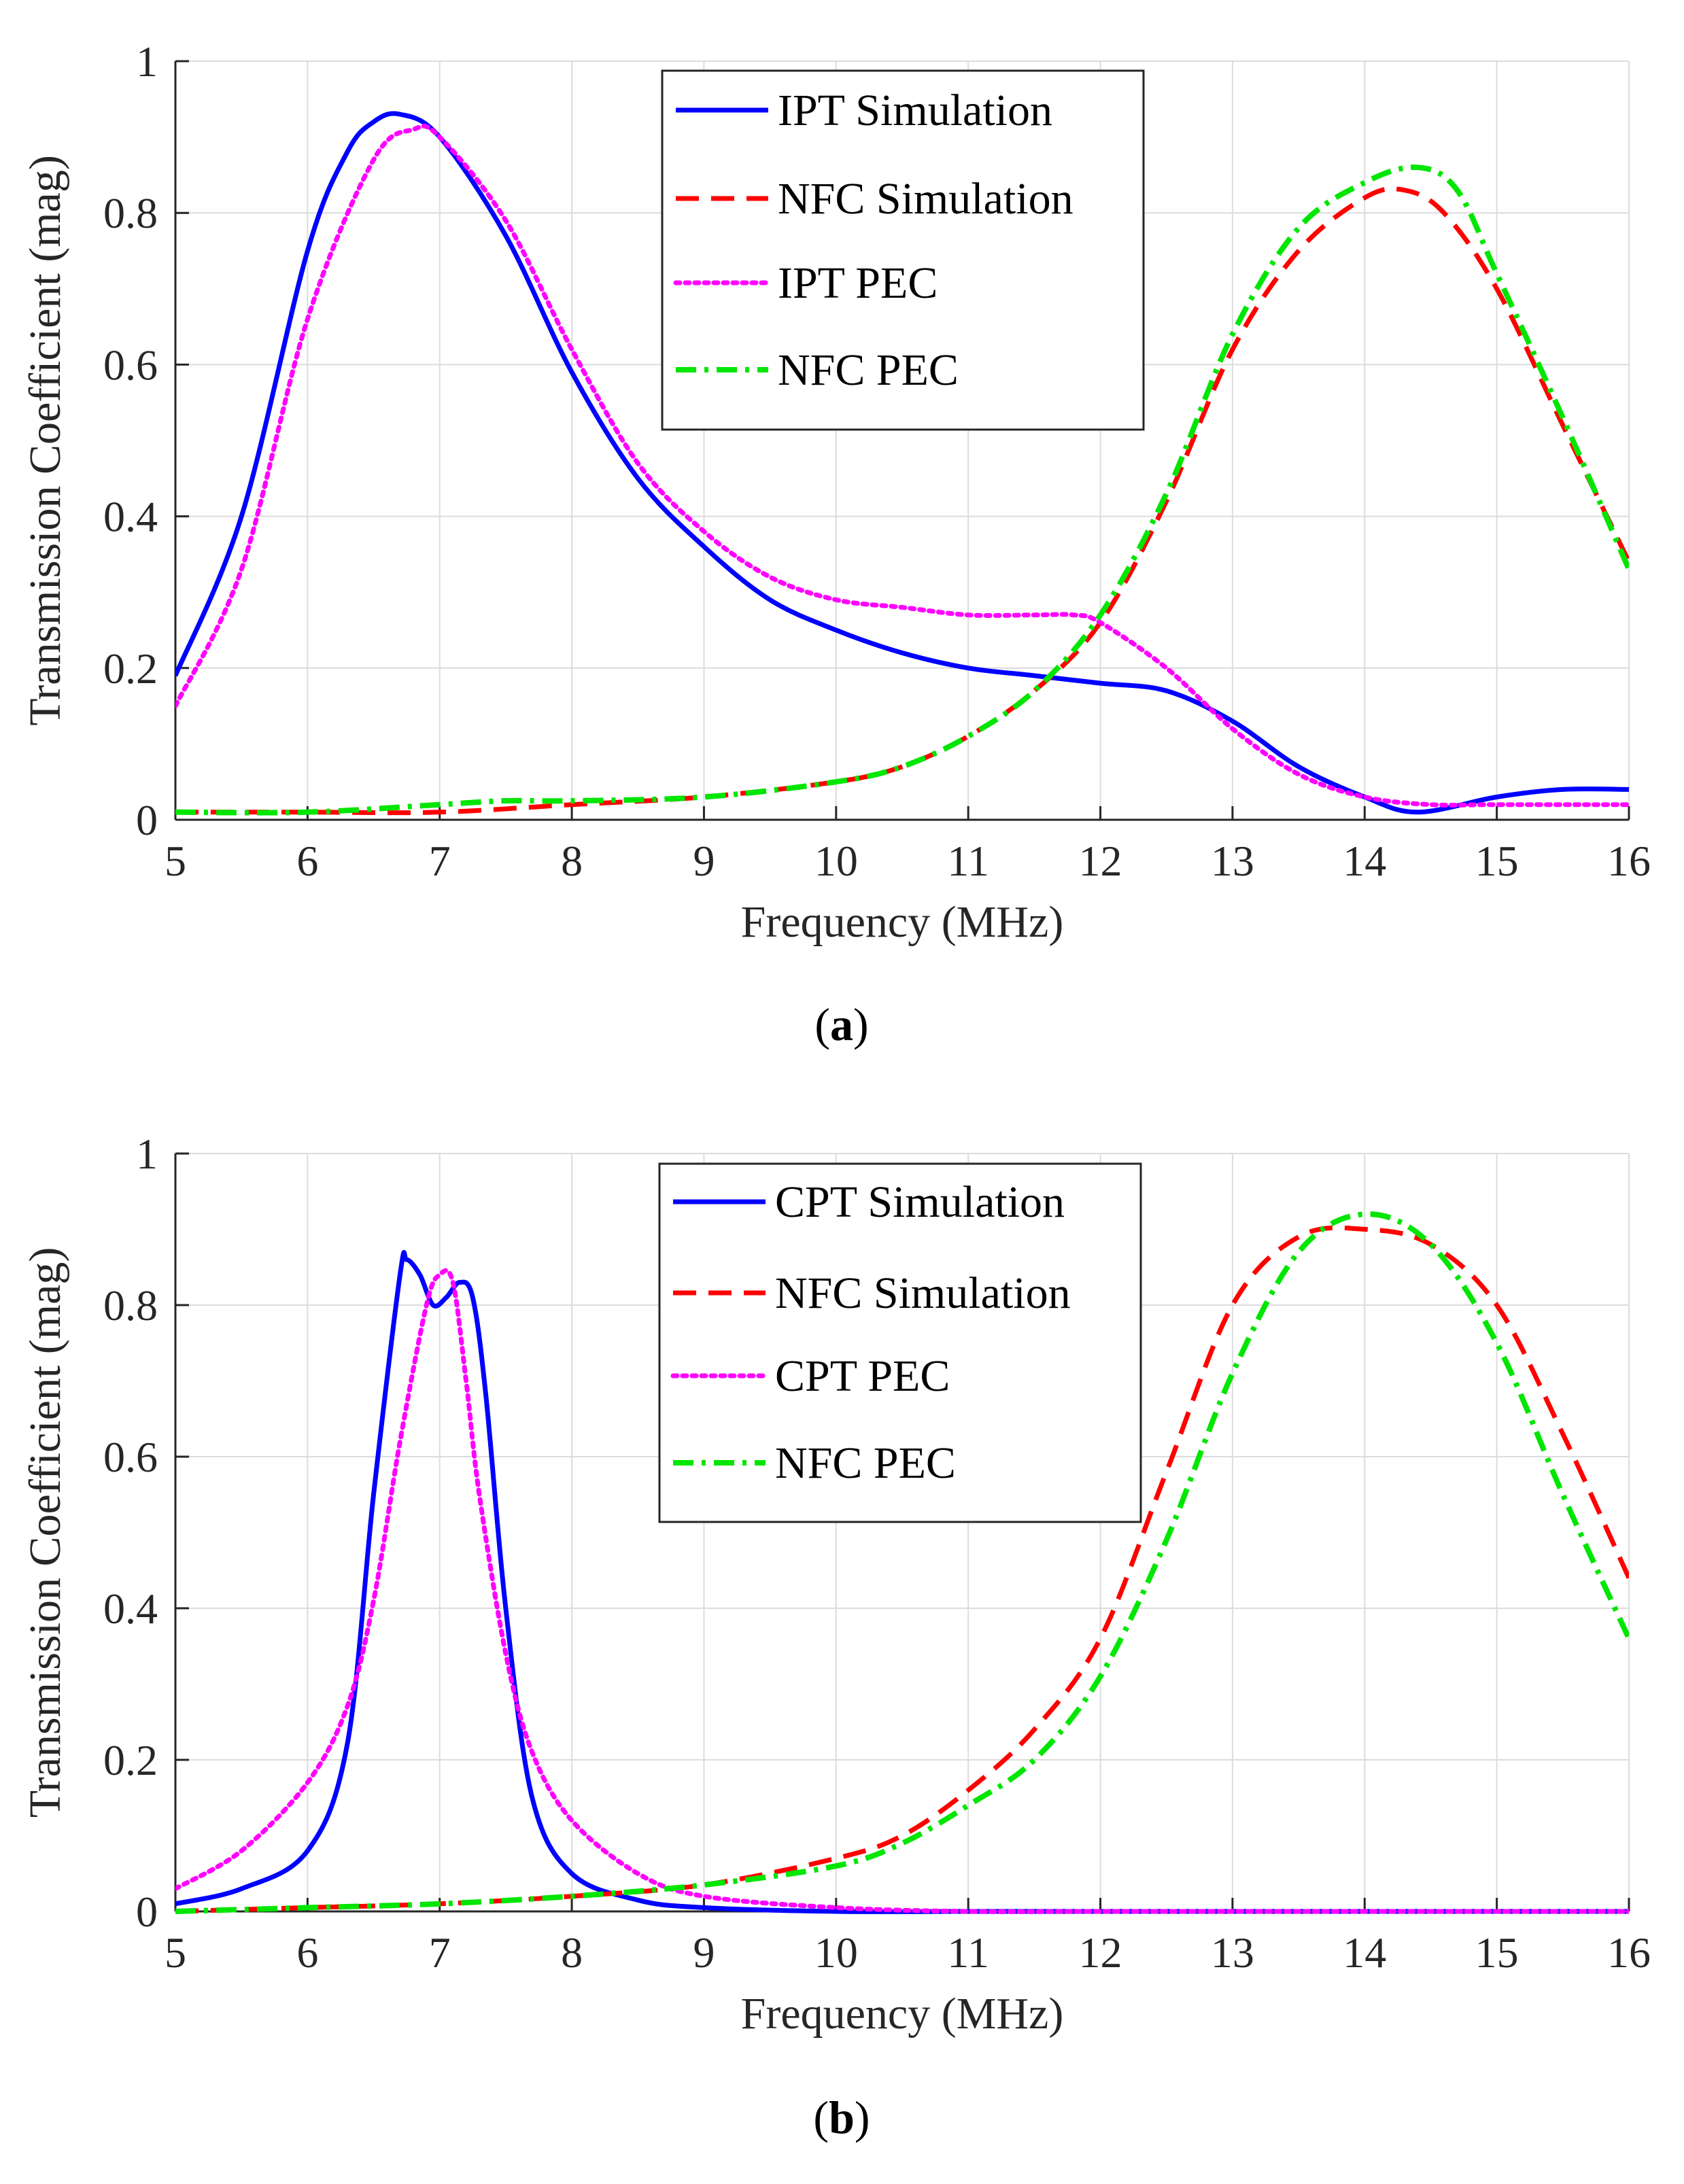  Describe the element at coordinates (440, 1953) in the screenshot. I see `panel-b-x-tick-label: 7` at that location.